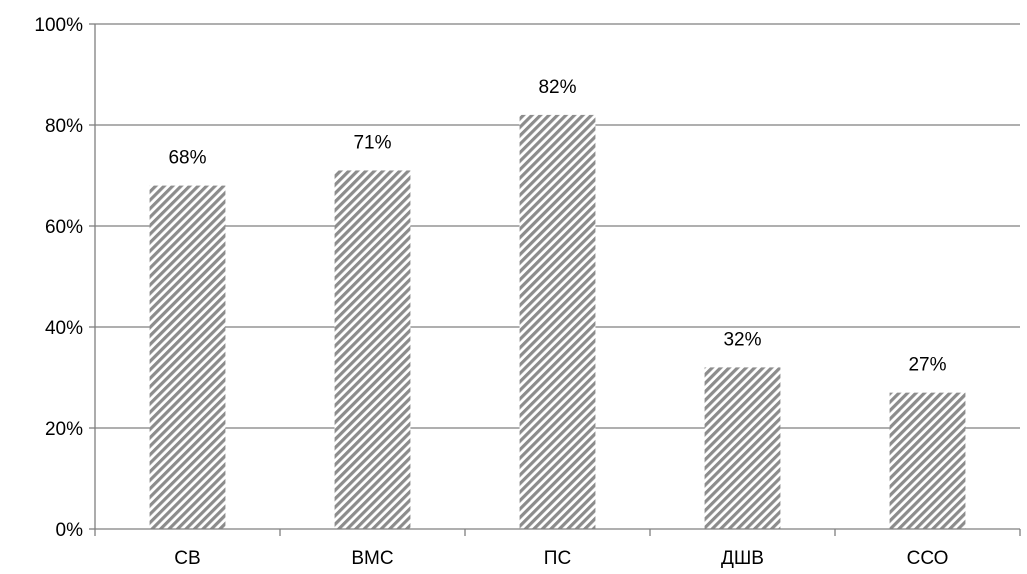  Describe the element at coordinates (372, 558) in the screenshot. I see `x-tick-label: ВМС` at that location.